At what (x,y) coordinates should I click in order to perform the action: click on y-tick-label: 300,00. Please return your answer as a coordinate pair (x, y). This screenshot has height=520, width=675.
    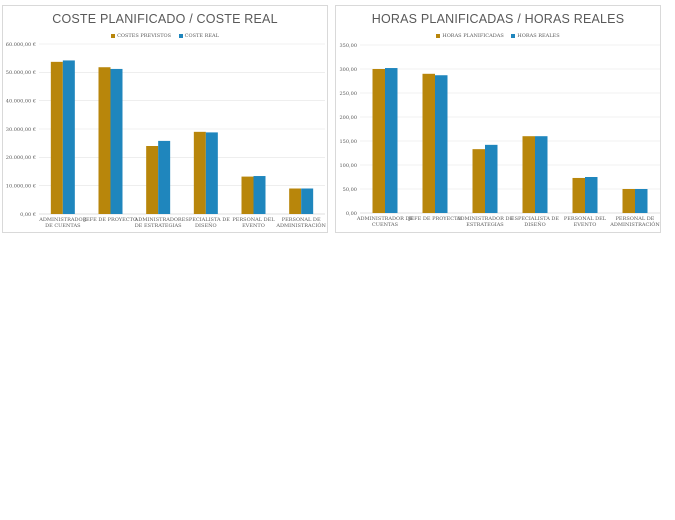
    Looking at the image, I should click on (349, 70).